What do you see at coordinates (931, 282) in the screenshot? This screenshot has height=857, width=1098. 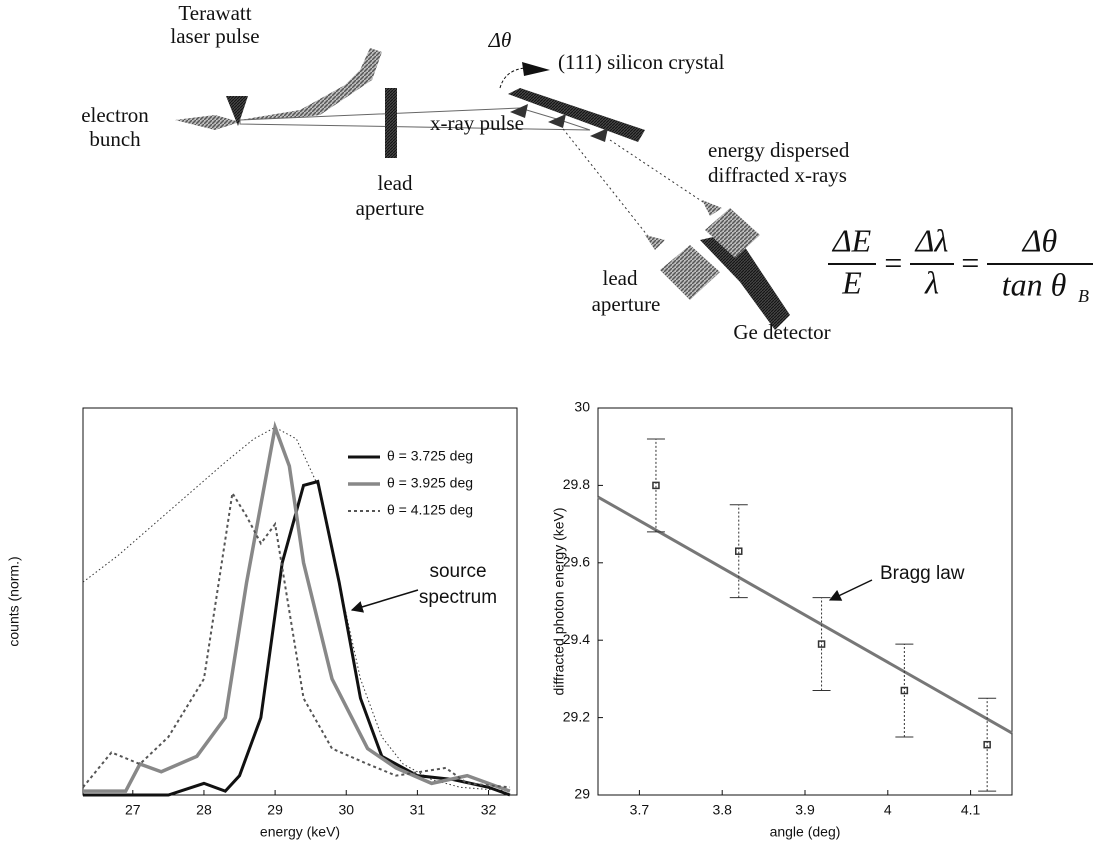 I see `eq-term: λ` at bounding box center [931, 282].